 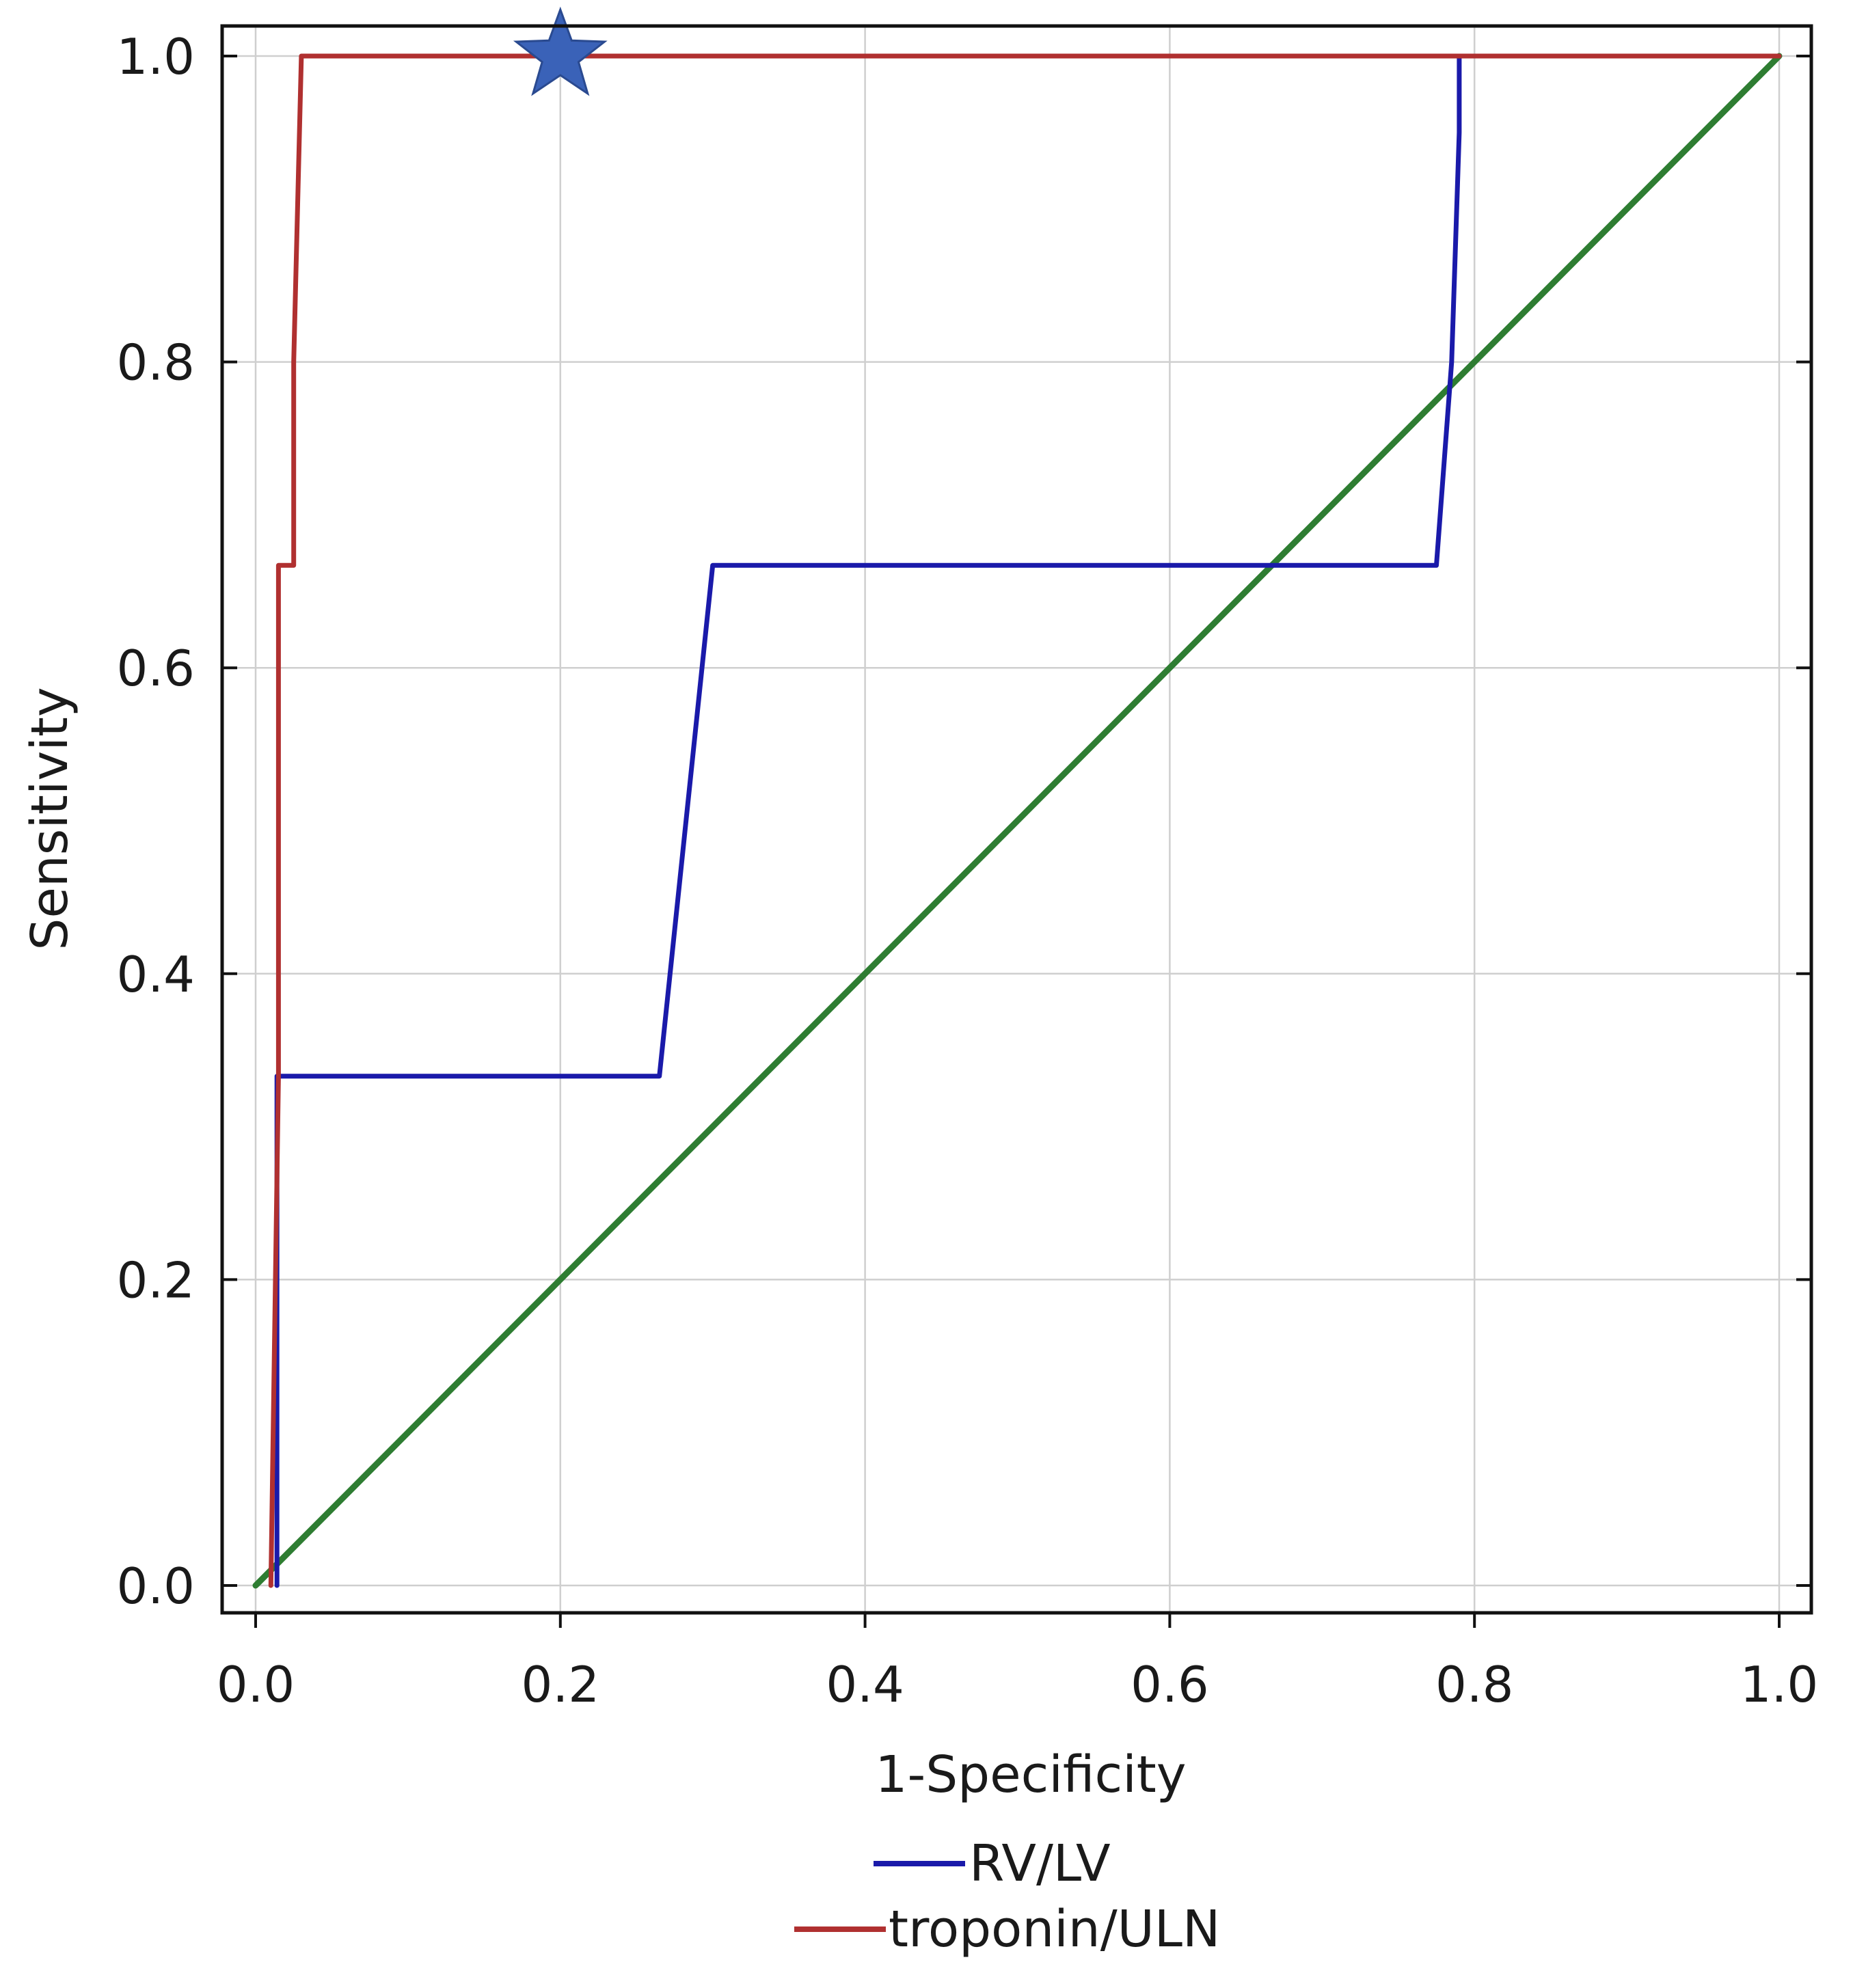 I want to click on y-tick-label: 0.8, so click(x=155, y=363).